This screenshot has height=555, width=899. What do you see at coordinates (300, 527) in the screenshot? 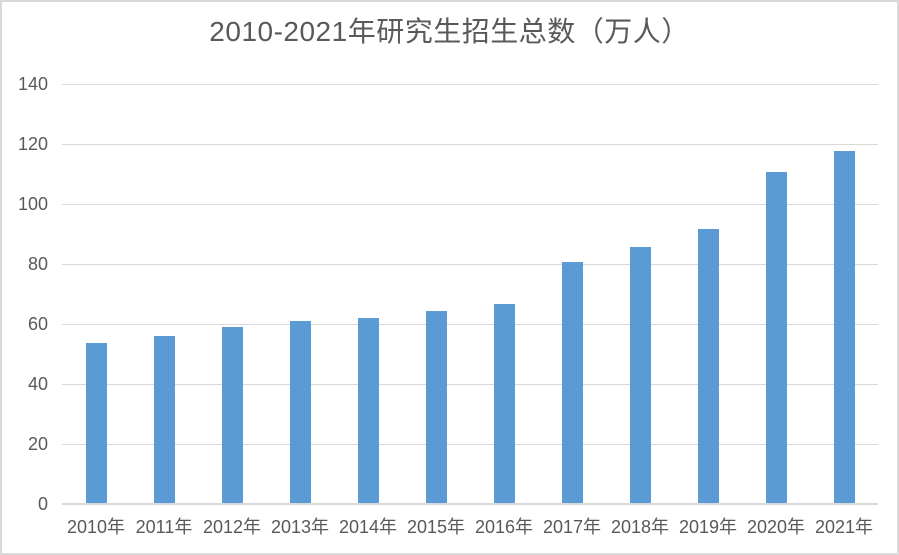
I see `x-axis-tick-label: 2013年` at bounding box center [300, 527].